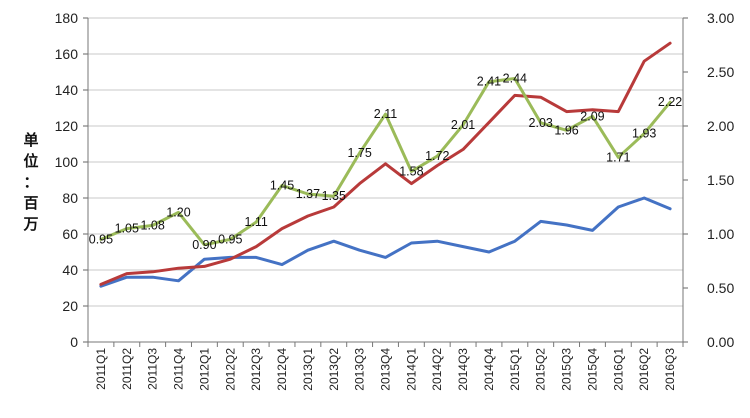 This screenshot has height=418, width=750. I want to click on y-axis-title-char: ：, so click(30, 182).